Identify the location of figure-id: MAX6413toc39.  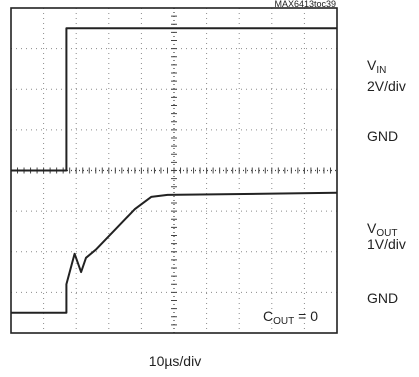
(305, 4).